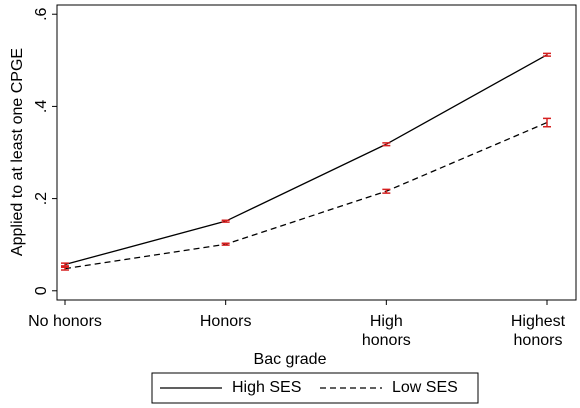 This screenshot has height=408, width=580. What do you see at coordinates (266, 387) in the screenshot?
I see `legend-label: High SES` at bounding box center [266, 387].